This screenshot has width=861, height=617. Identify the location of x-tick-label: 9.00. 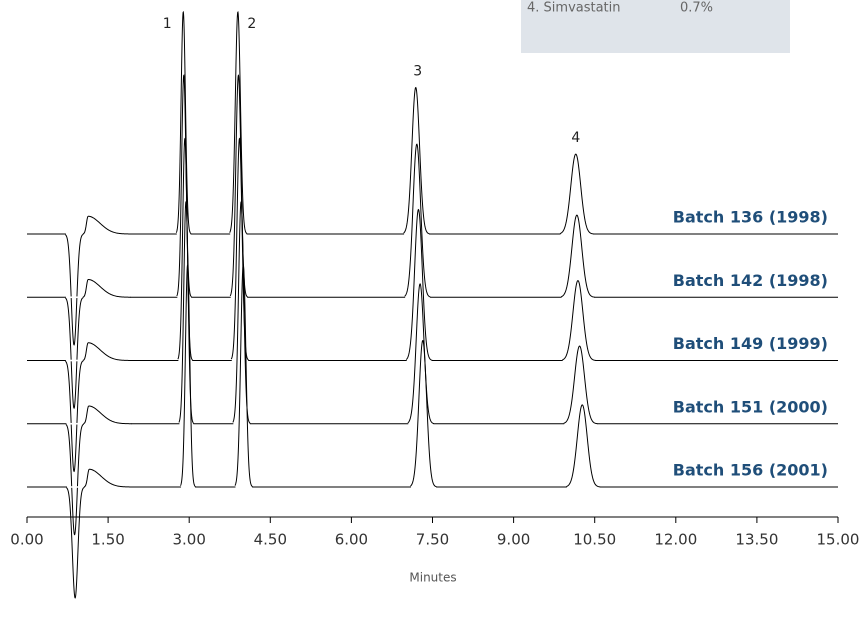
(513, 540).